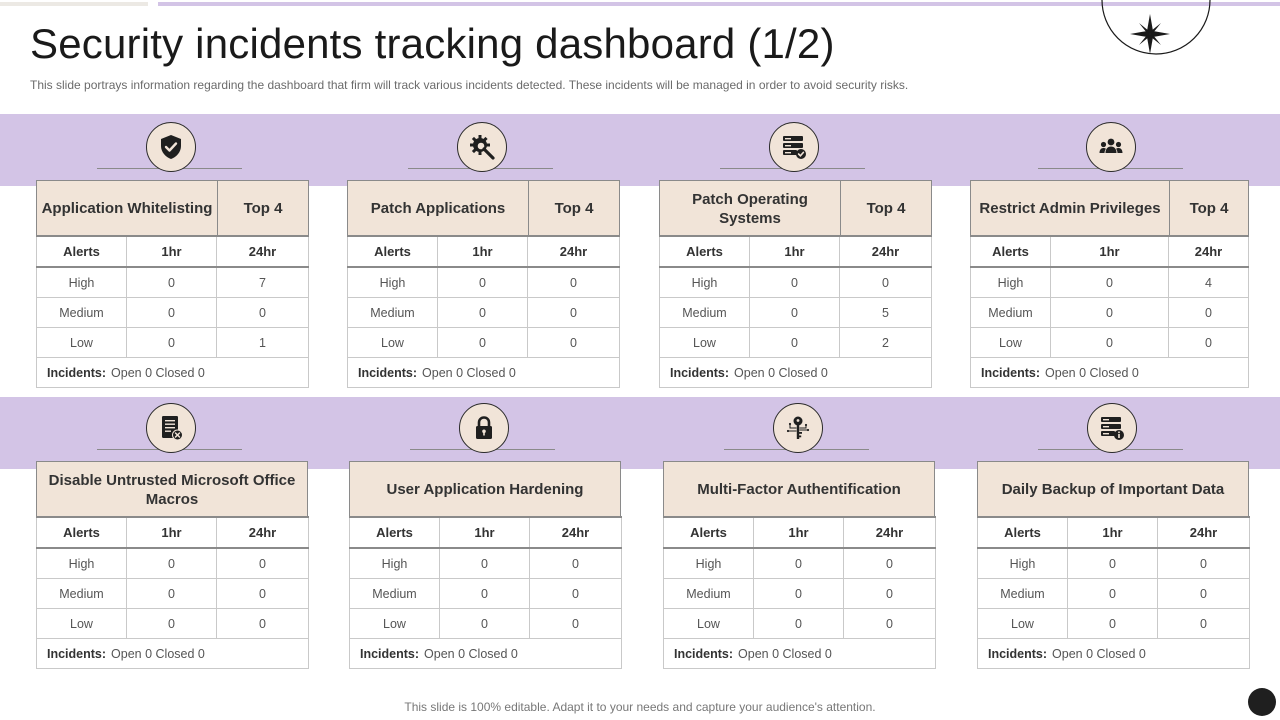  I want to click on sparkle-decoration-icon, so click(1156, 27).